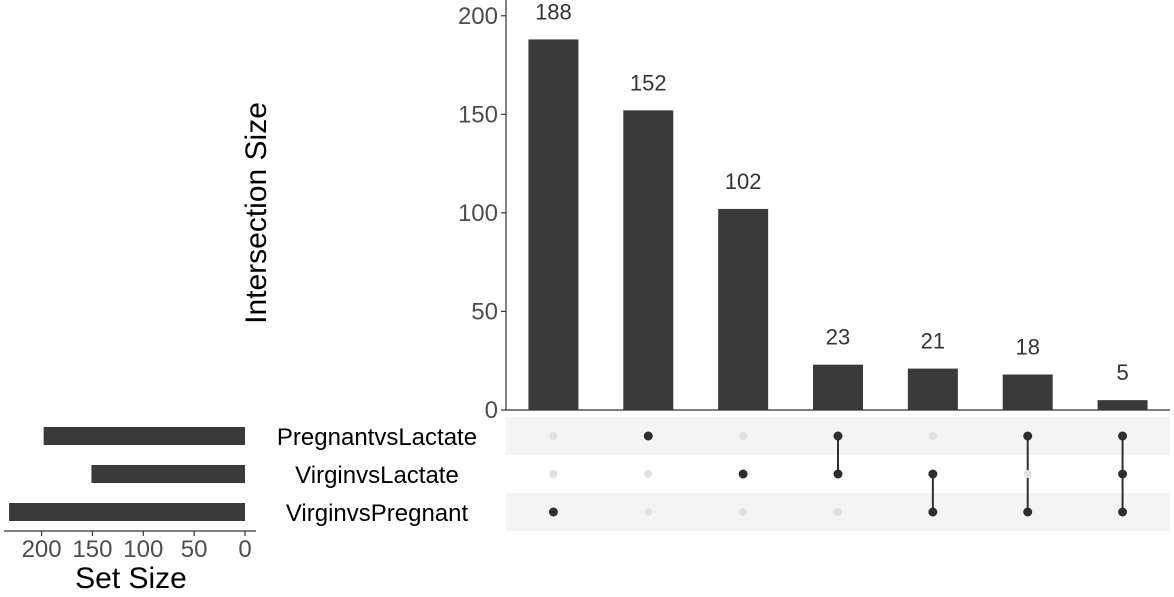 Image resolution: width=1174 pixels, height=597 pixels. I want to click on set-size-tick-label: 100, so click(143, 549).